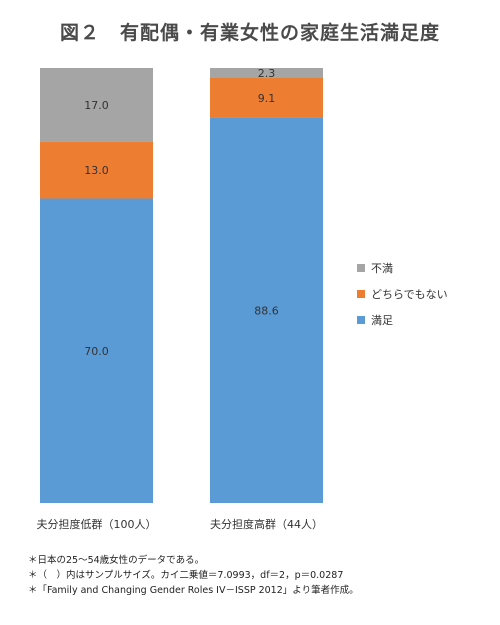 The image size is (500, 625). I want to click on legend-label: 不満, so click(382, 268).